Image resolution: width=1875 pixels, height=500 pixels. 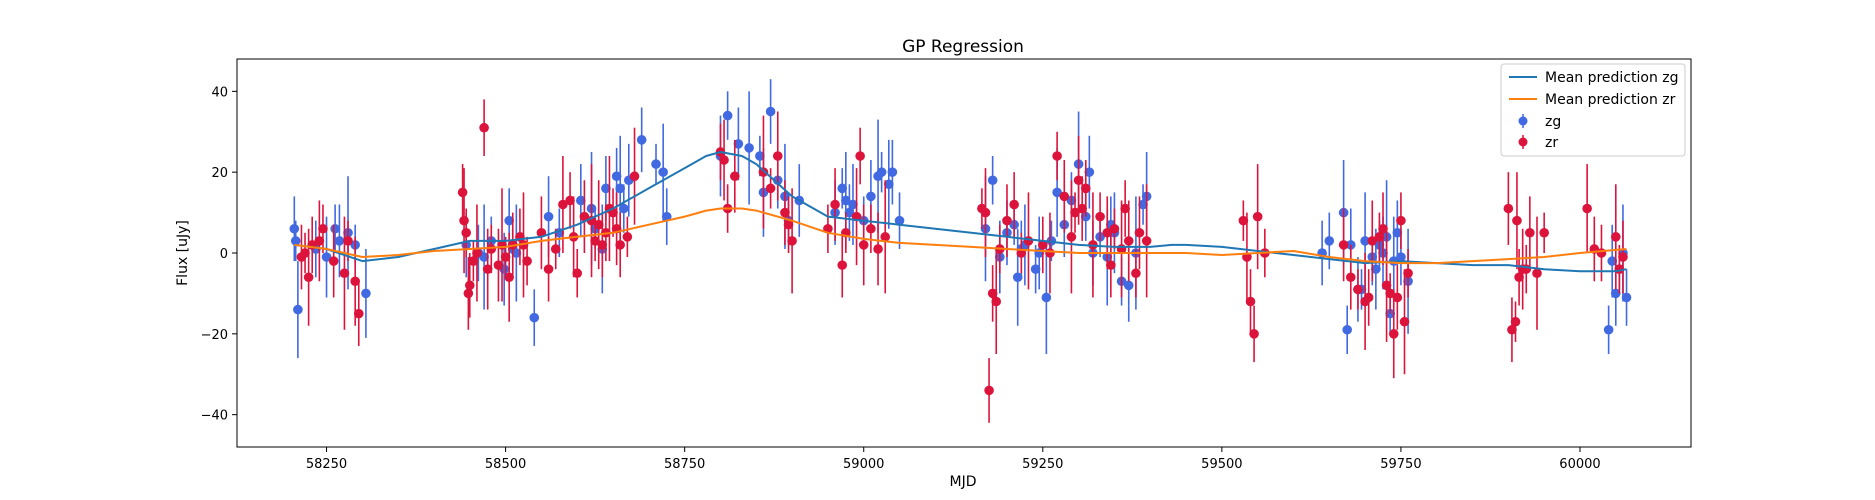 What do you see at coordinates (224, 254) in the screenshot?
I see `y-tick-label: 0` at bounding box center [224, 254].